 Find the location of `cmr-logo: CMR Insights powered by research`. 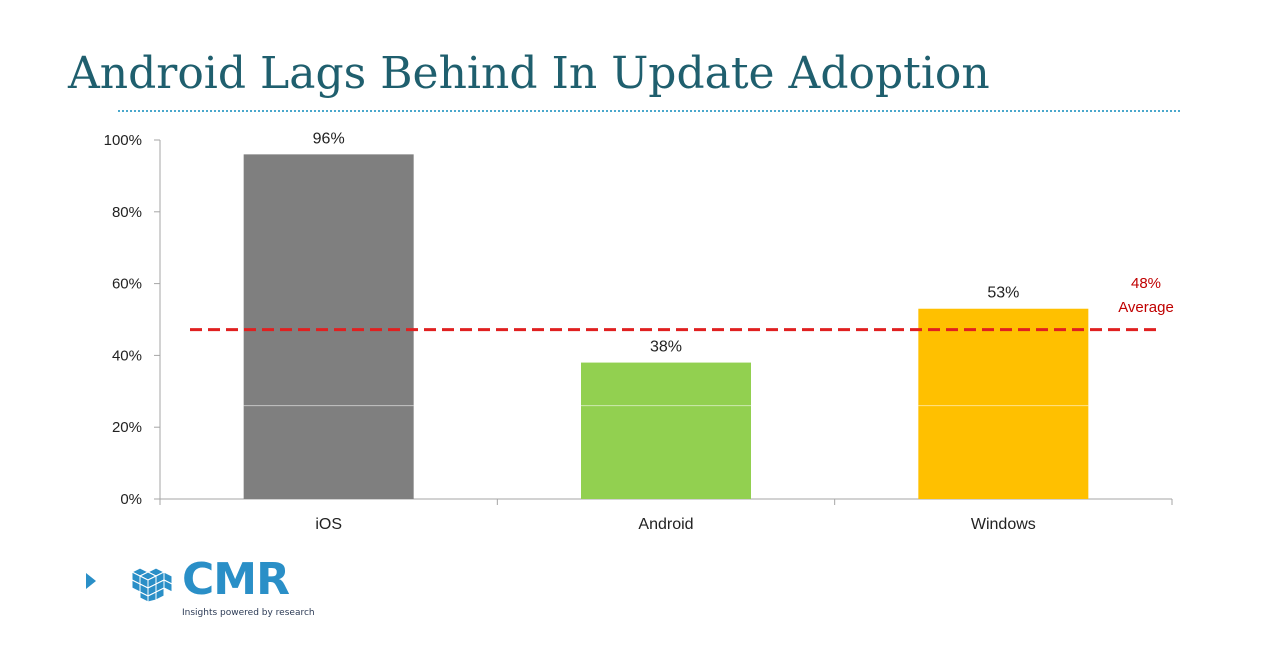

cmr-logo: CMR Insights powered by research is located at coordinates (216, 591).